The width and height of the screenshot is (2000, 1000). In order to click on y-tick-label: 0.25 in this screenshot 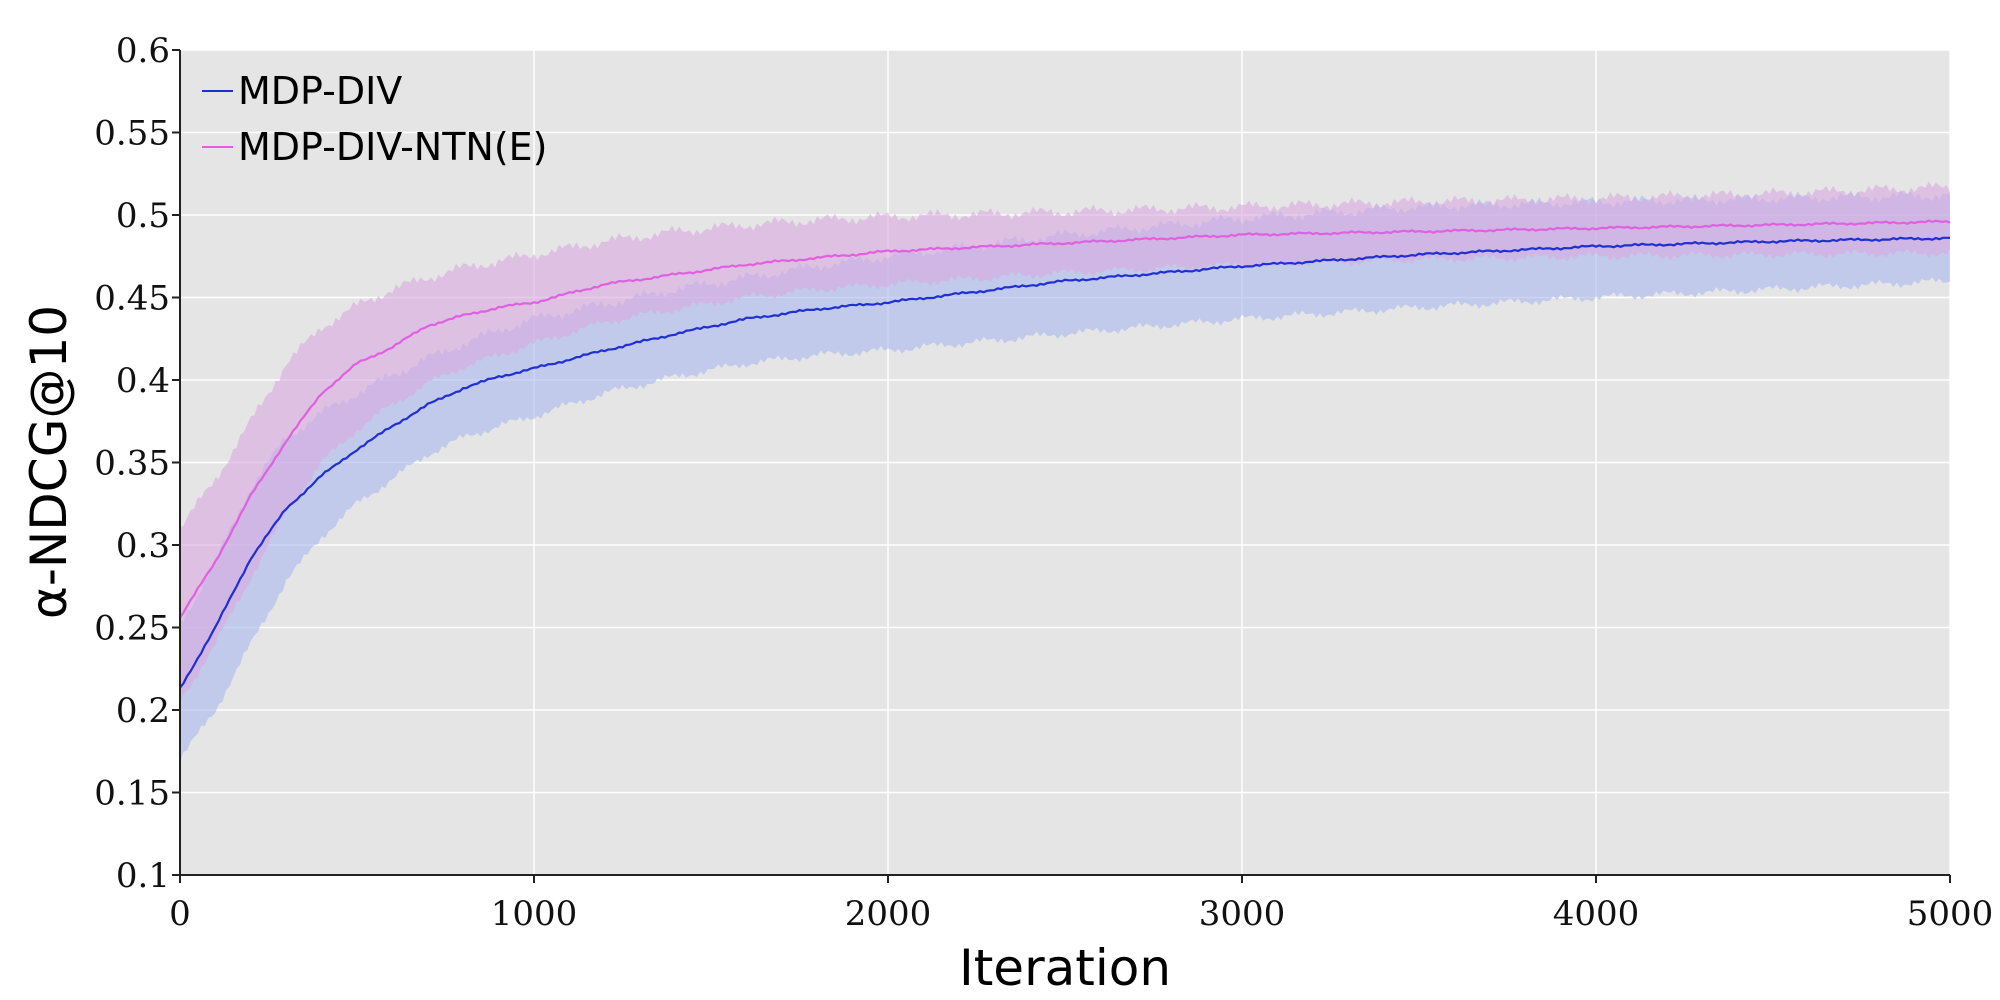, I will do `click(132, 629)`.